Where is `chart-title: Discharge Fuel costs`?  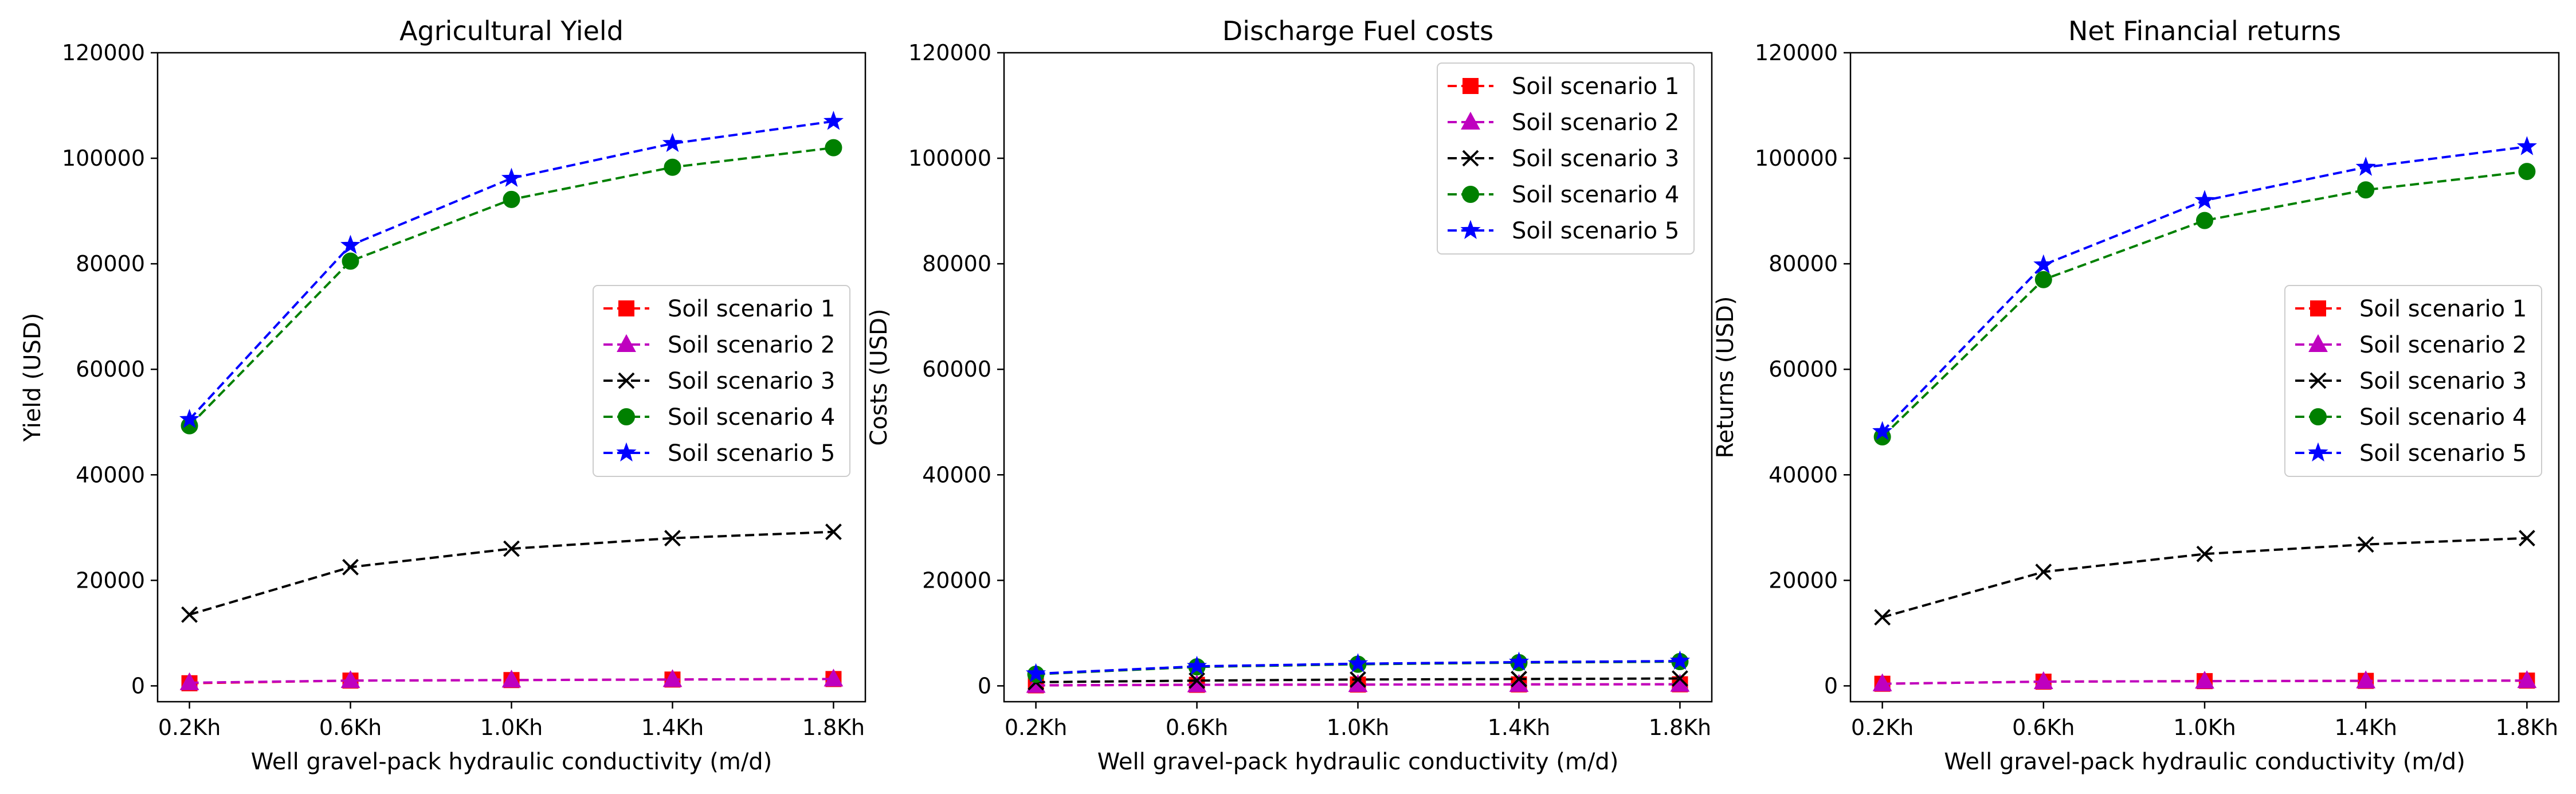 chart-title: Discharge Fuel costs is located at coordinates (1357, 31).